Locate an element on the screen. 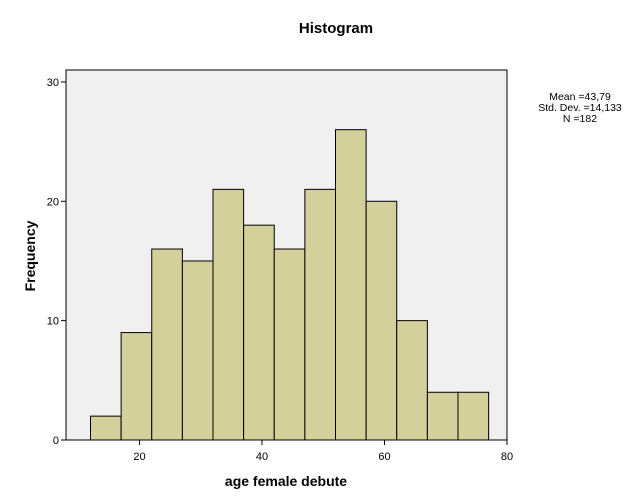  x-tick-label: 20 is located at coordinates (139, 457).